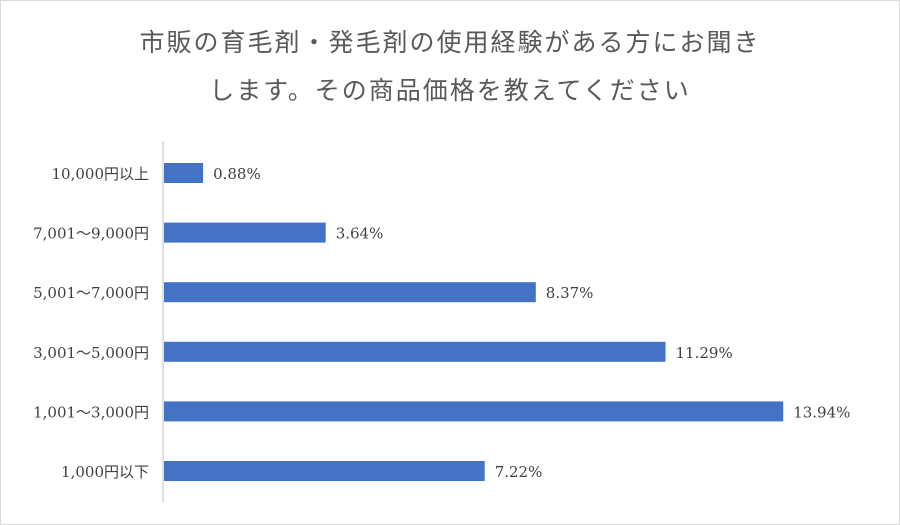 The width and height of the screenshot is (900, 525). What do you see at coordinates (101, 174) in the screenshot?
I see `category-tick-label: 10,000円以上` at bounding box center [101, 174].